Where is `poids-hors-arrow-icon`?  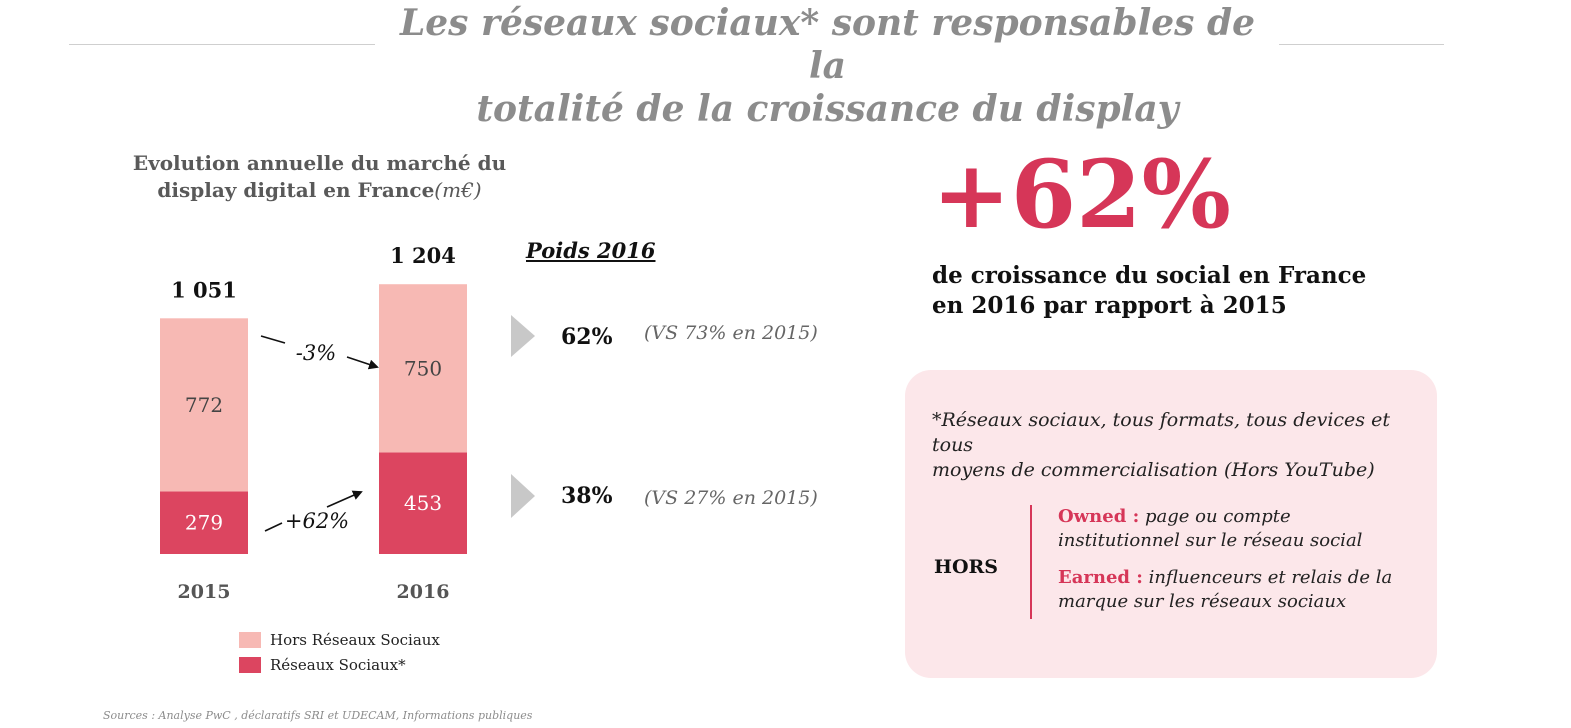 poids-hors-arrow-icon is located at coordinates (523, 336).